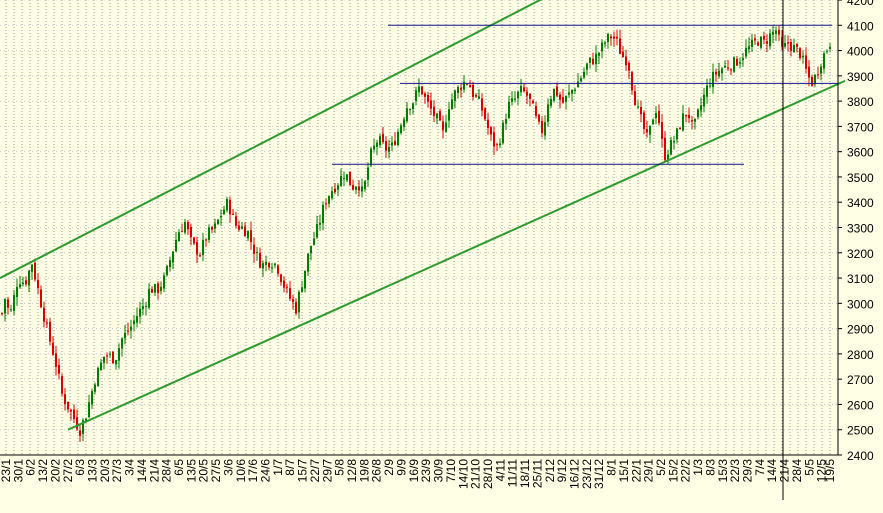 The width and height of the screenshot is (883, 513). Describe the element at coordinates (364, 471) in the screenshot. I see `x-tick-label: 19/8` at that location.